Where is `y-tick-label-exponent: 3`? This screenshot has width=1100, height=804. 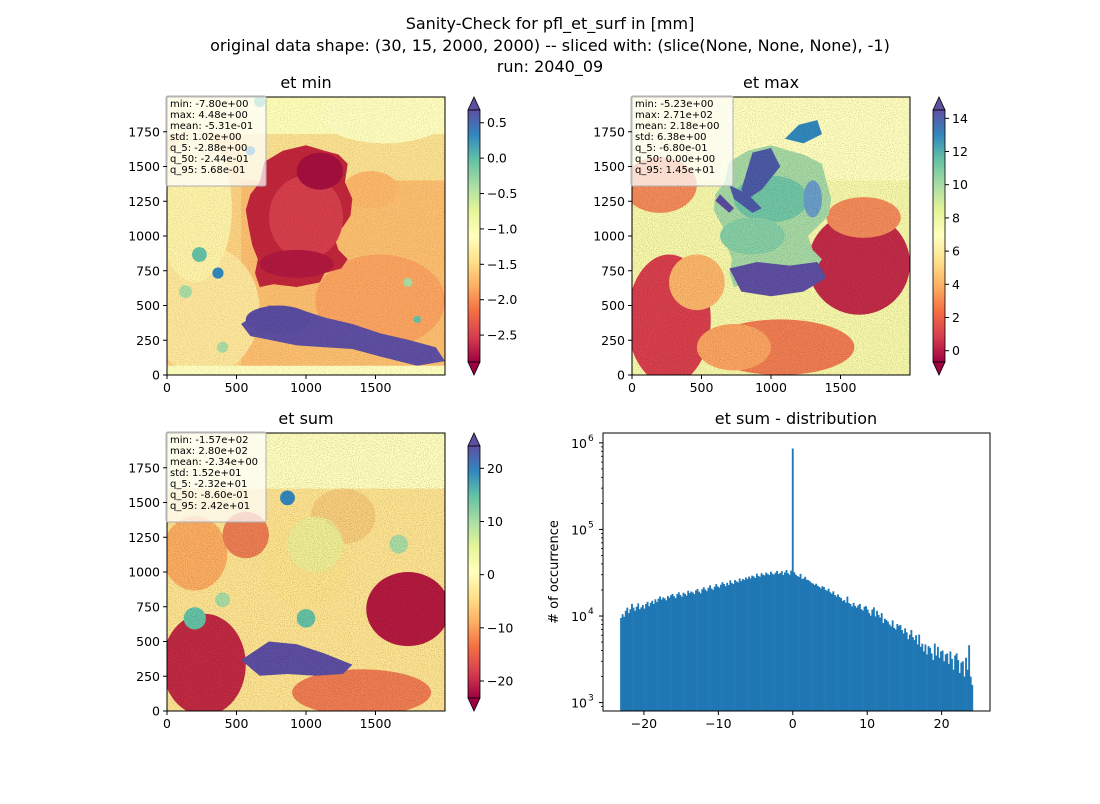 y-tick-label-exponent: 3 is located at coordinates (591, 699).